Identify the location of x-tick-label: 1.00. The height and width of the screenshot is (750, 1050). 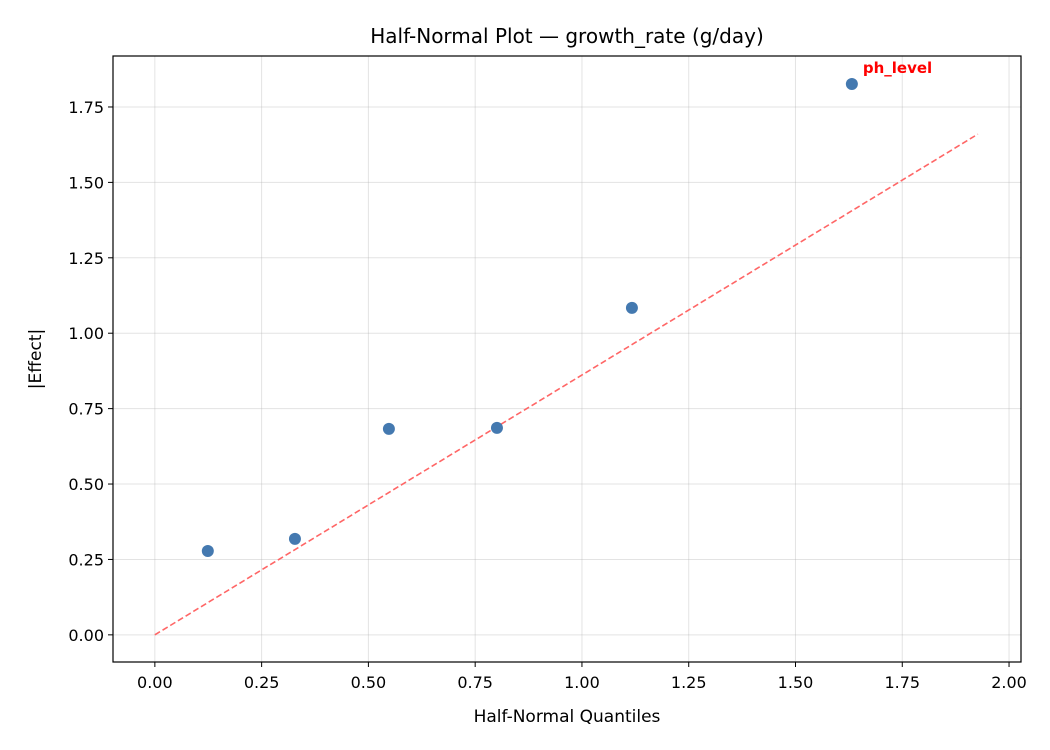
(582, 682).